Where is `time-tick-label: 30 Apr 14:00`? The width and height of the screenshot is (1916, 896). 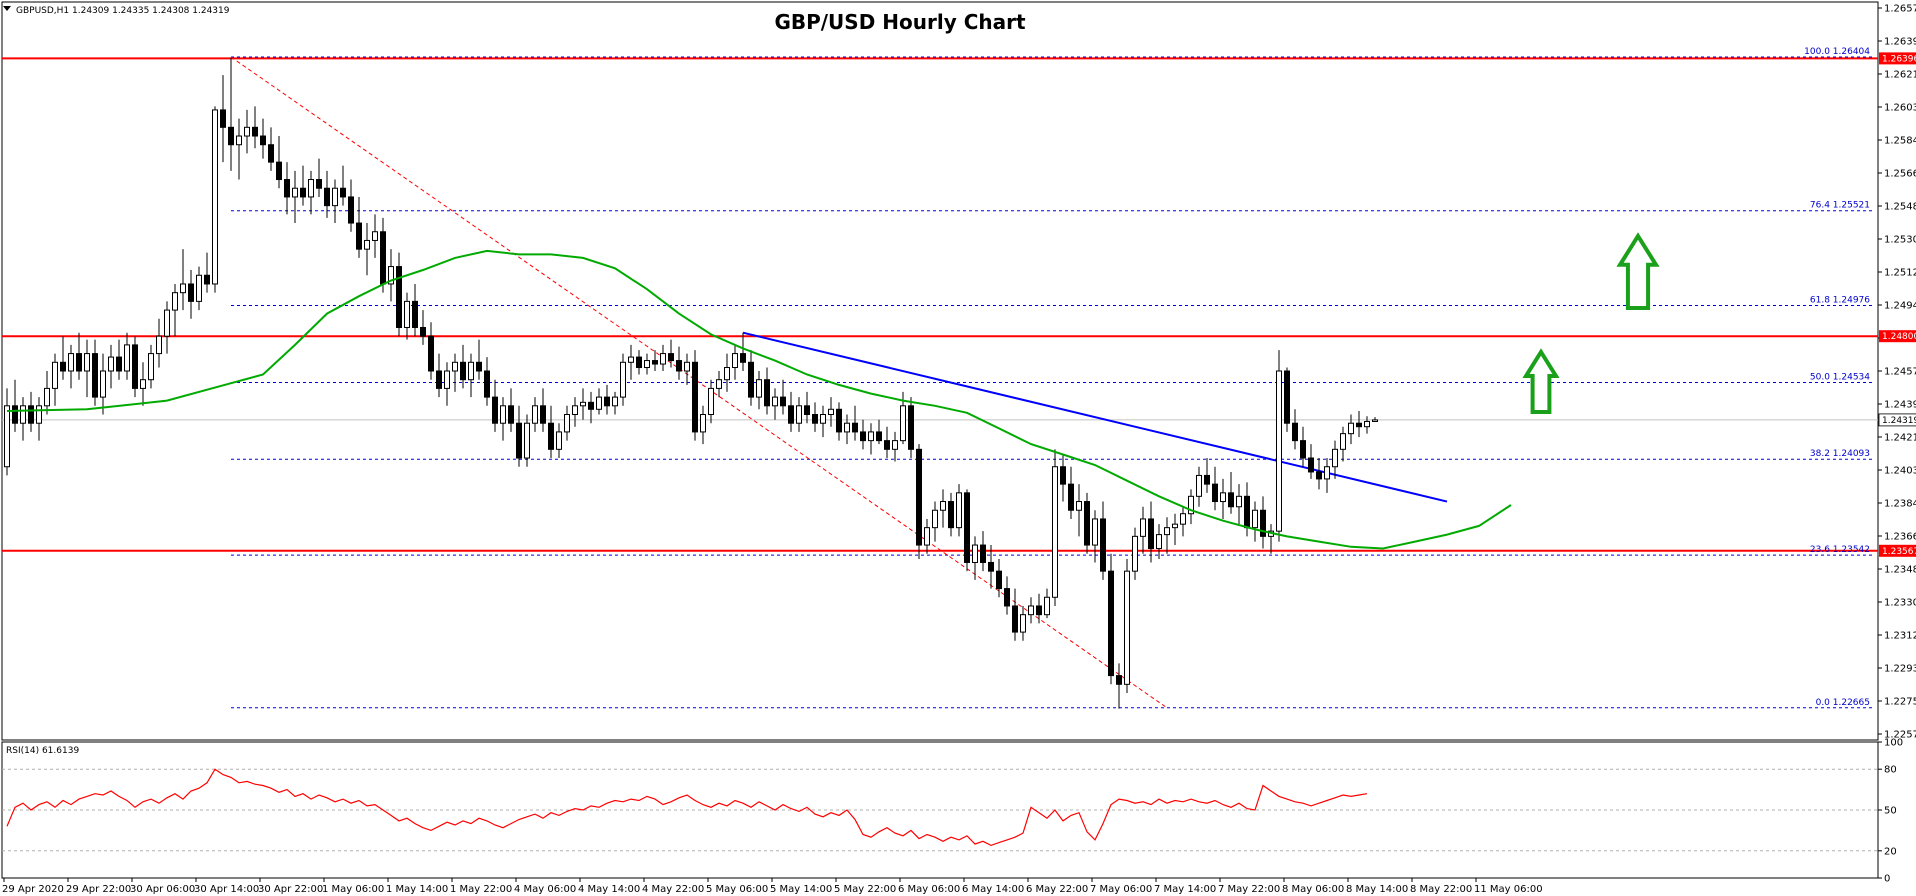 time-tick-label: 30 Apr 14:00 is located at coordinates (226, 889).